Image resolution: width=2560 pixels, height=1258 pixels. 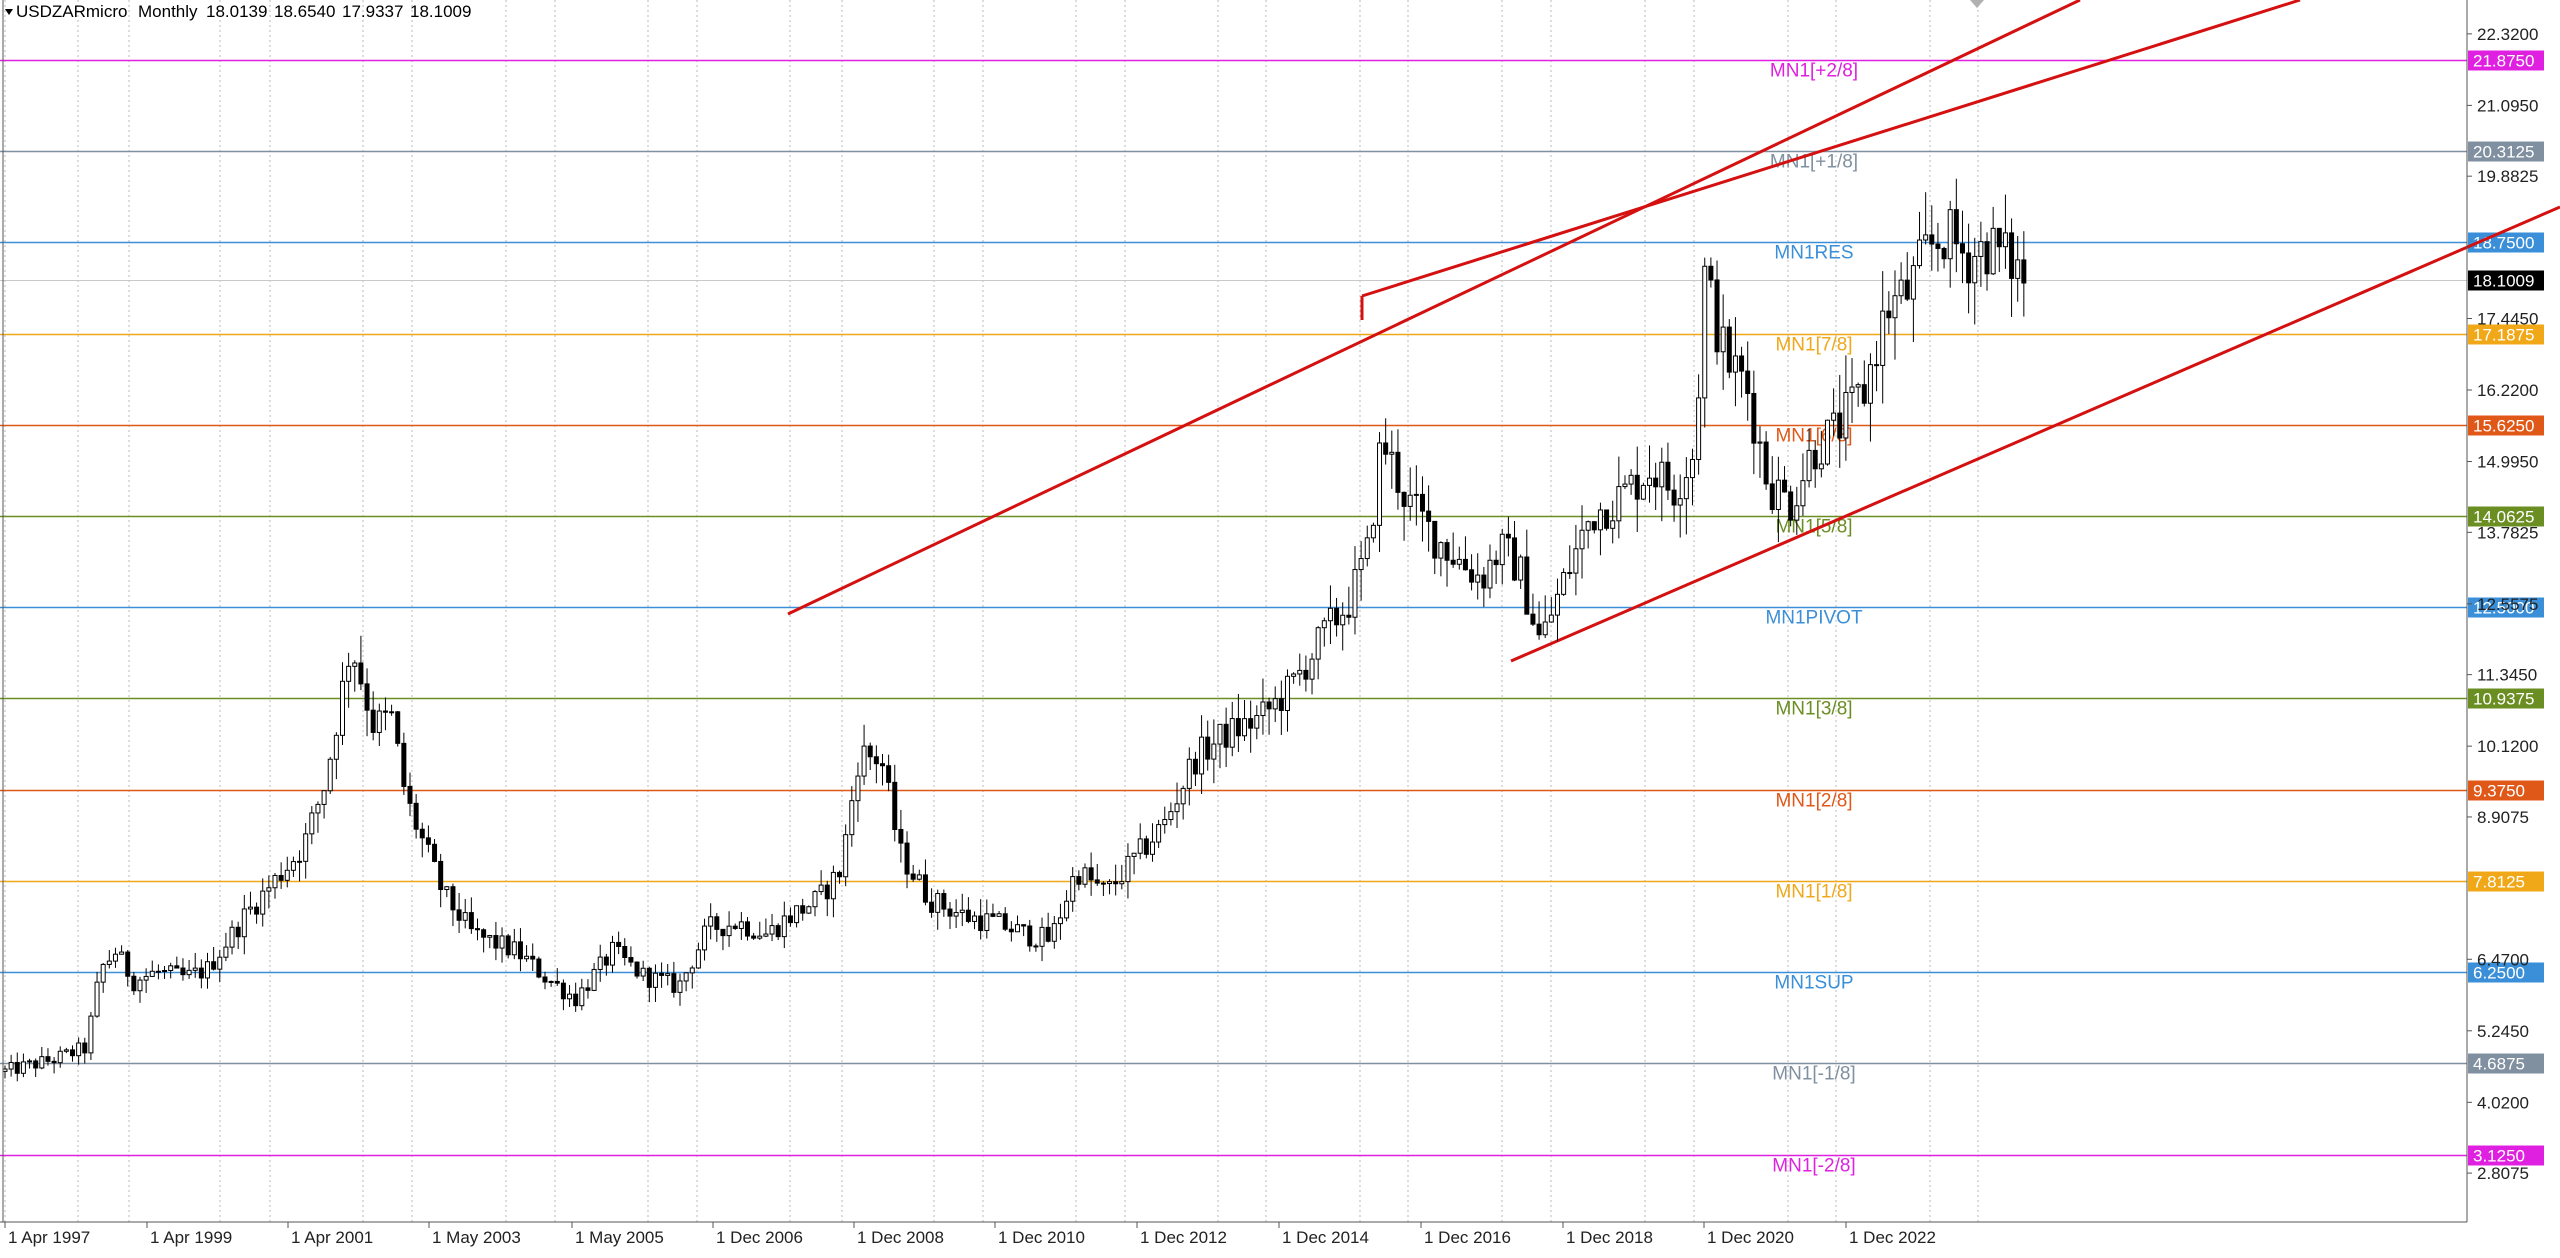 What do you see at coordinates (2507, 105) in the screenshot?
I see `y-tick-label: 21.0950` at bounding box center [2507, 105].